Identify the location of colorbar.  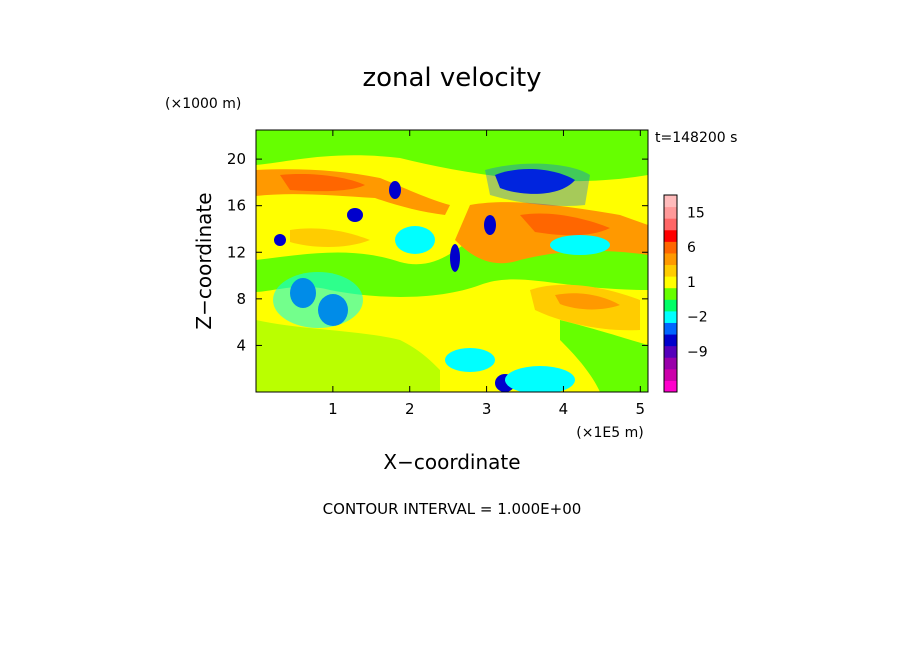
(670, 294).